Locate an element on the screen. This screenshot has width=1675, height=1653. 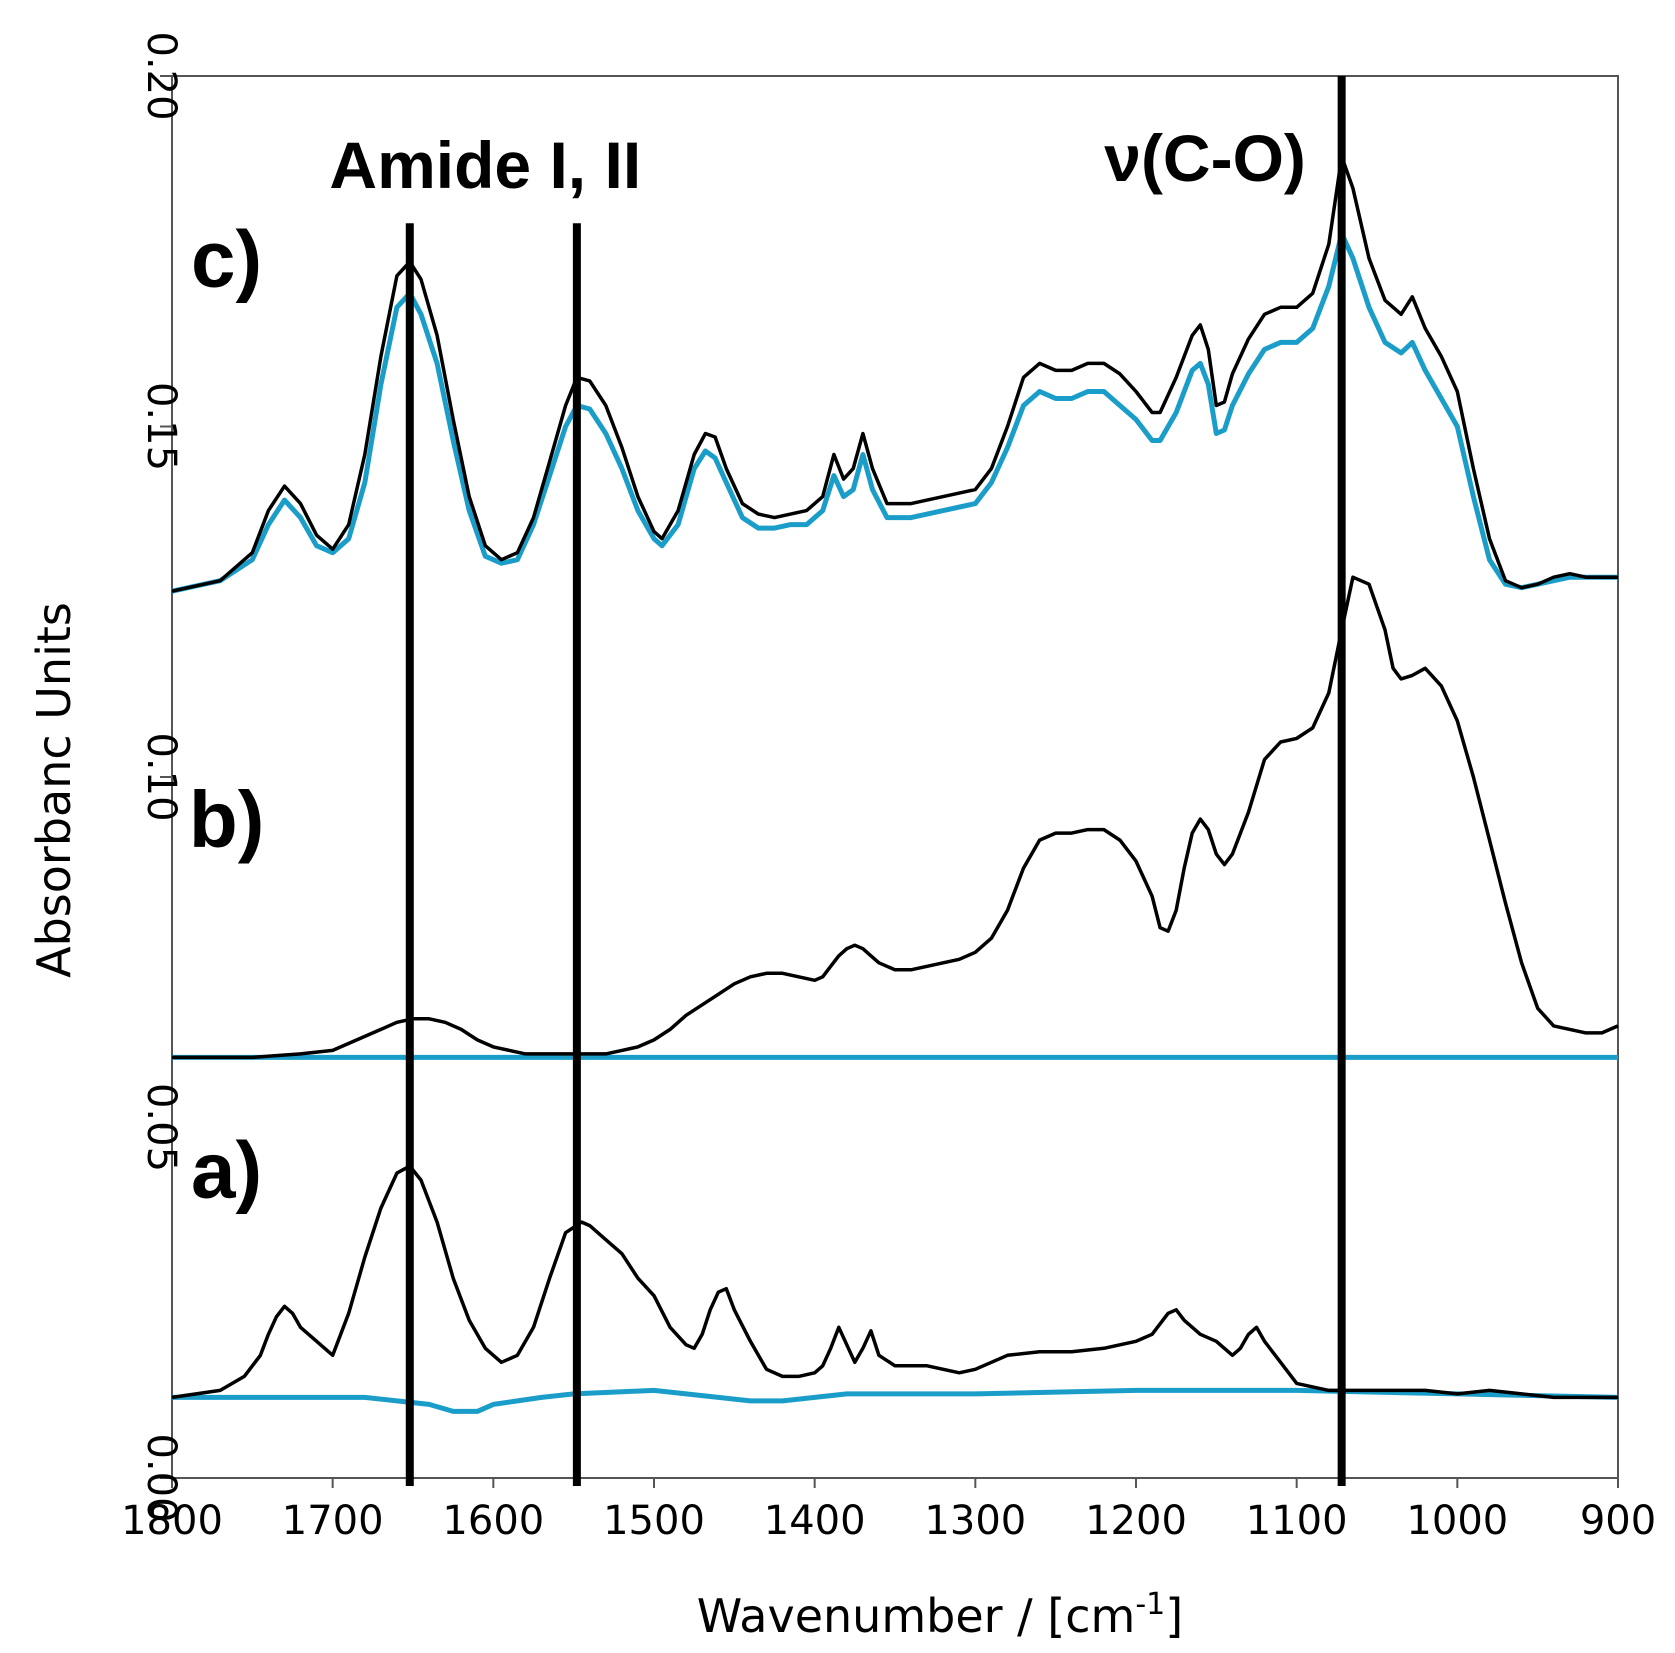
x-tick-label: 1700 is located at coordinates (333, 1521).